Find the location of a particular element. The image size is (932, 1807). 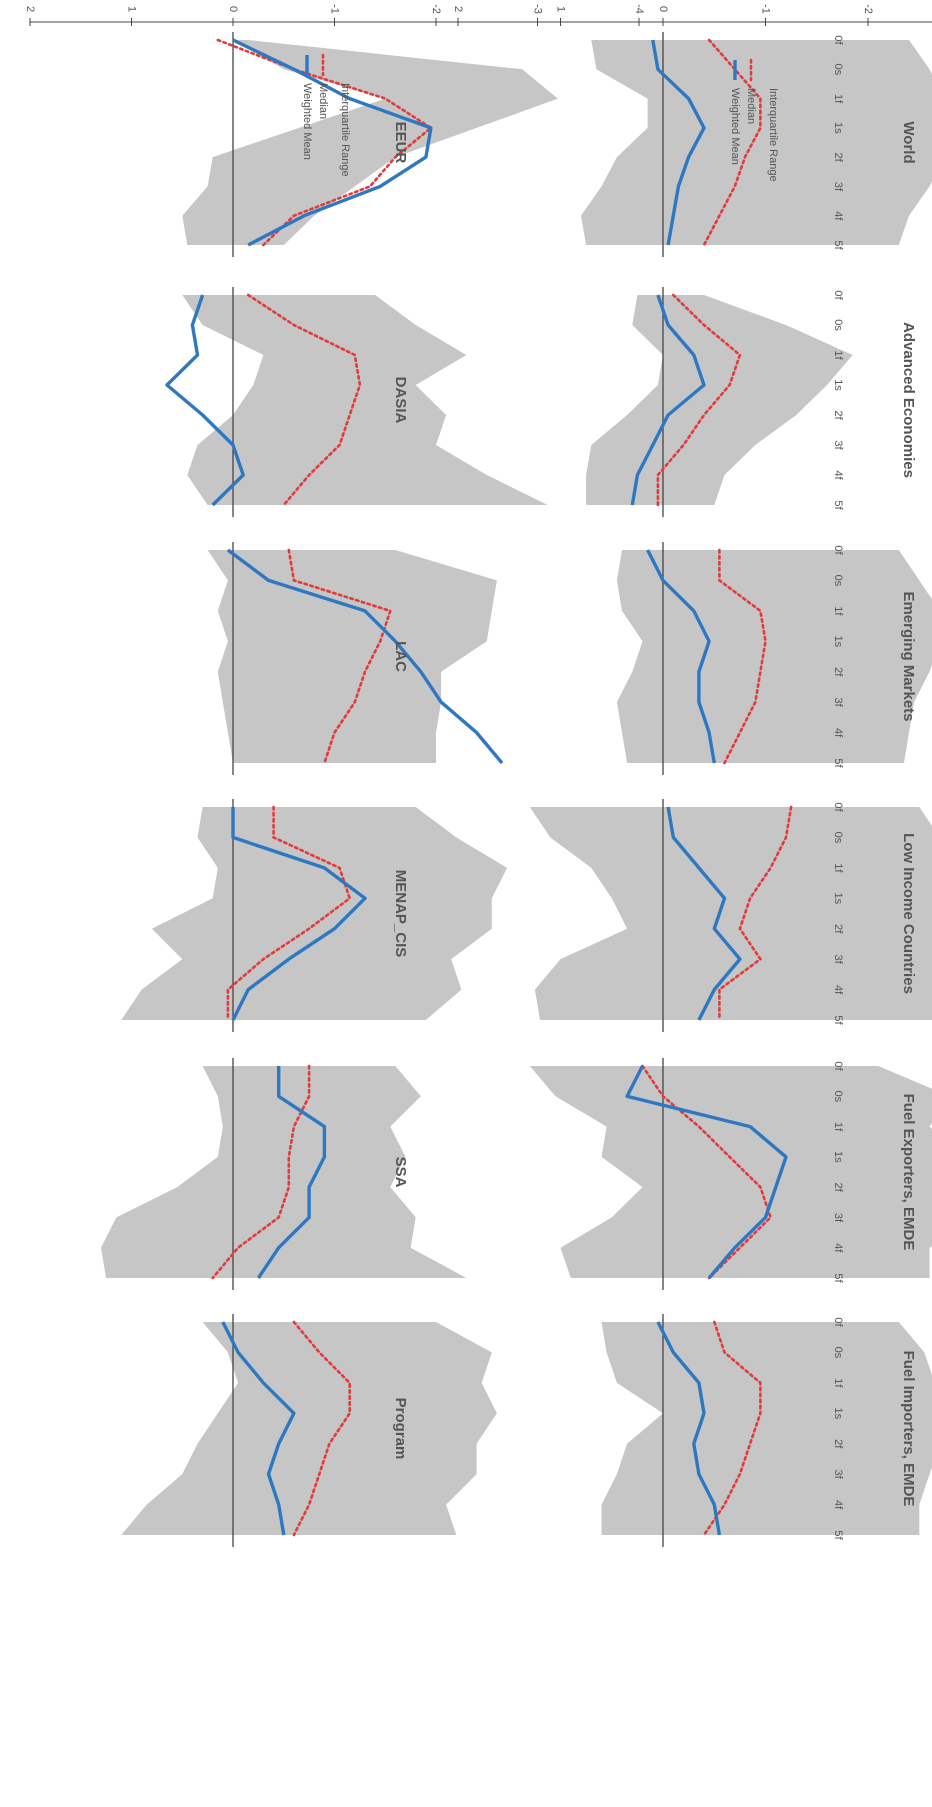

value-axis-top-row: -4 -3 -2 -1 0 1 2 is located at coordinates (692, 15).